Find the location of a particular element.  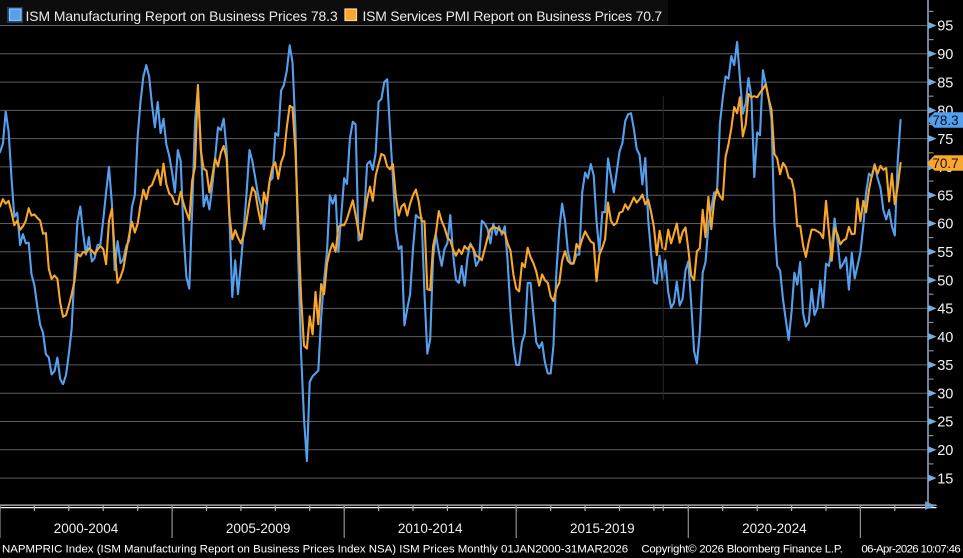

svg-text: 55 is located at coordinates (945, 253).